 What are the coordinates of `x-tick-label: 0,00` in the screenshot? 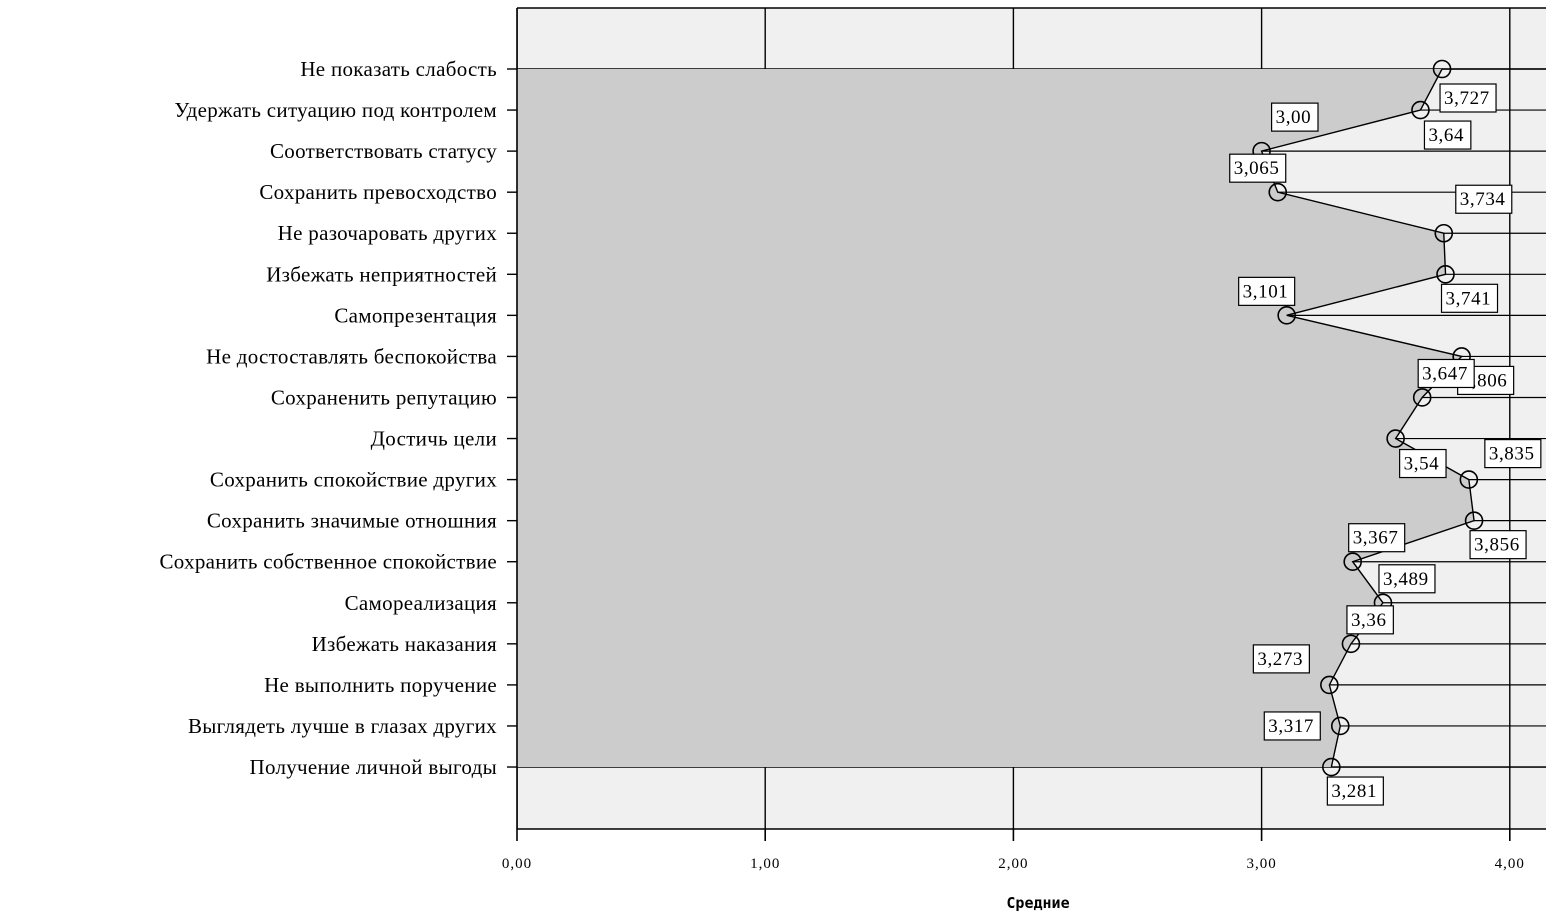 It's located at (517, 864).